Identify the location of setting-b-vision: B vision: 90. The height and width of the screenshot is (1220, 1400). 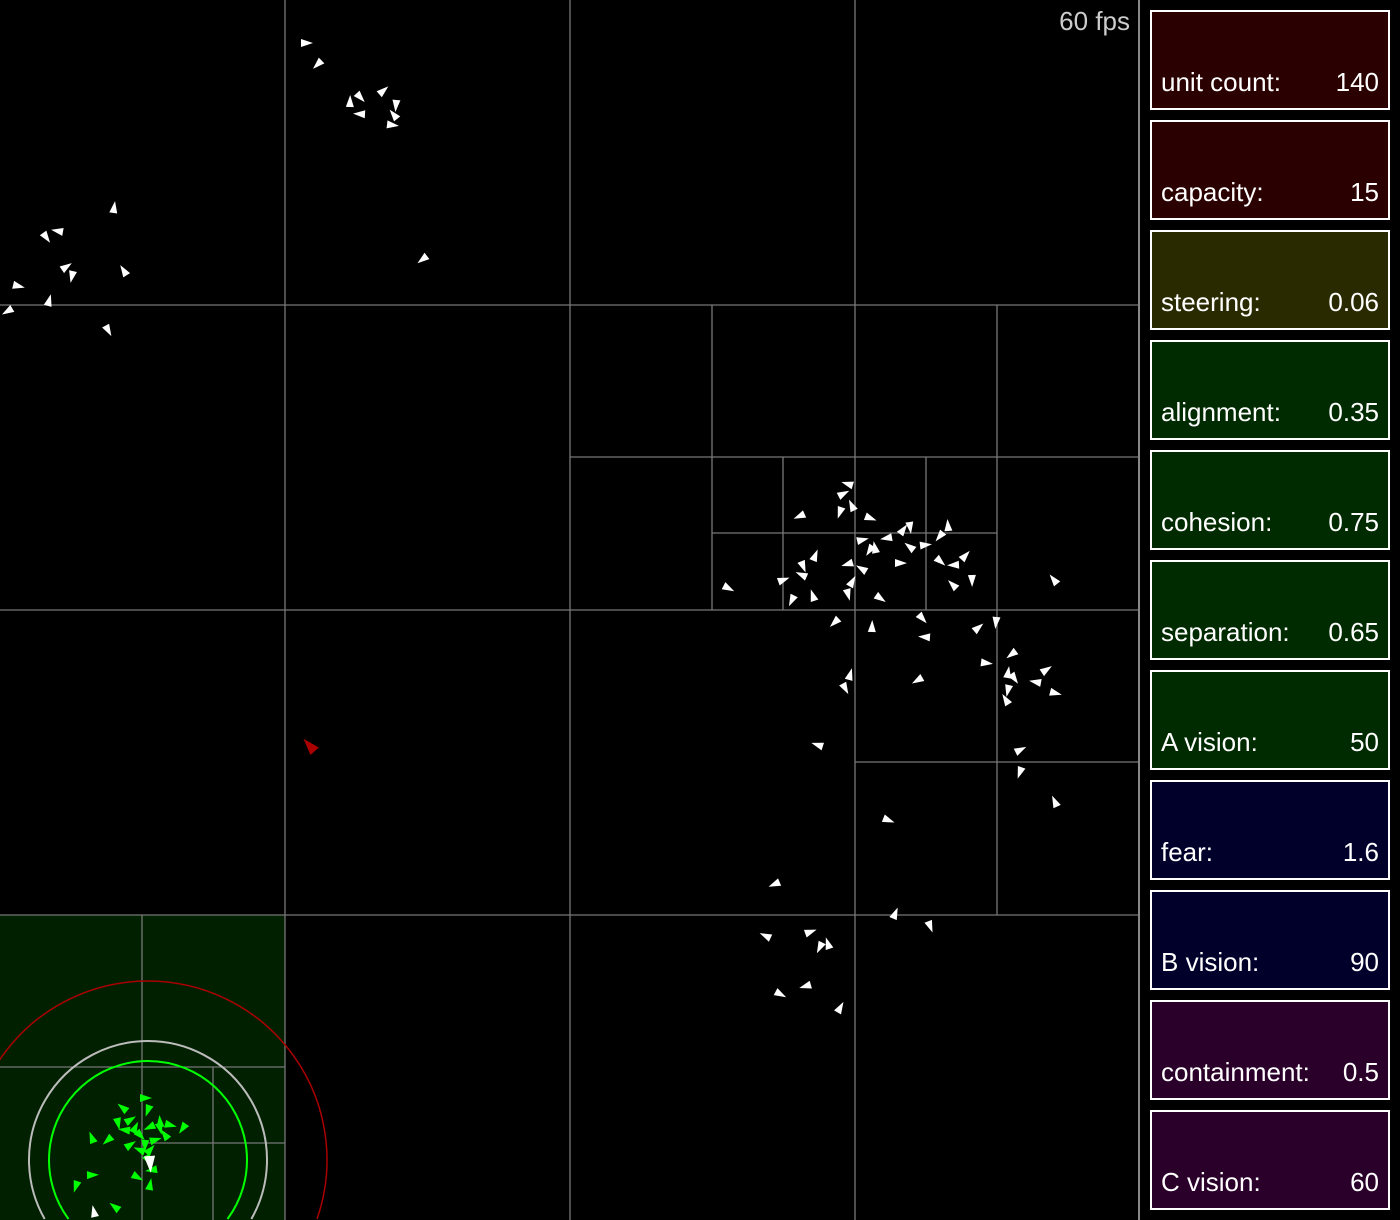
(1270, 940).